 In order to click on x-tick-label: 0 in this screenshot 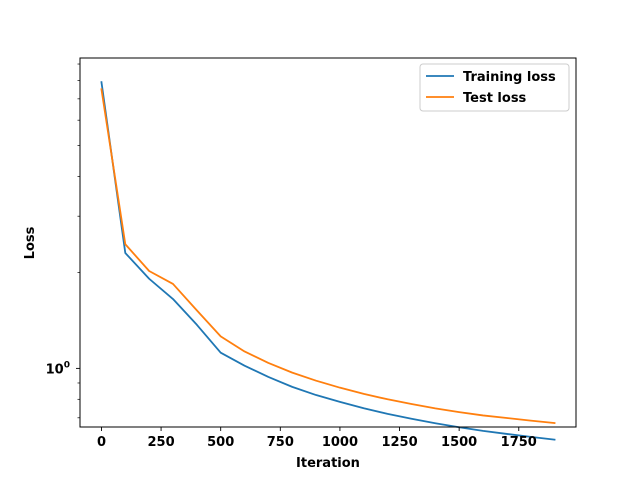, I will do `click(101, 442)`.